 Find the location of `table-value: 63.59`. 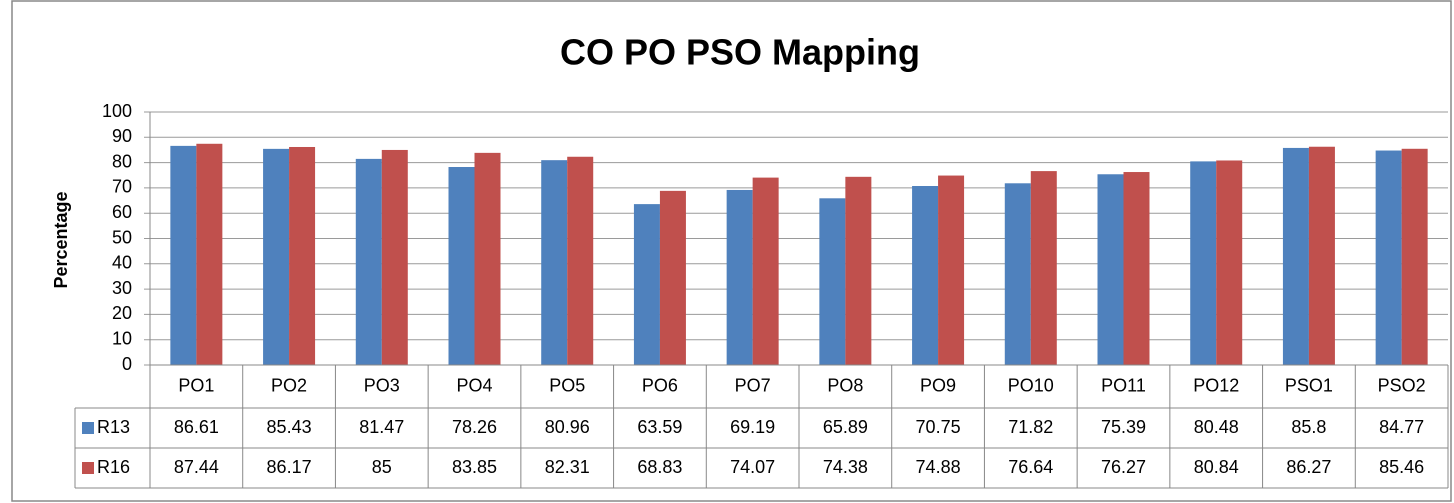

table-value: 63.59 is located at coordinates (659, 427).